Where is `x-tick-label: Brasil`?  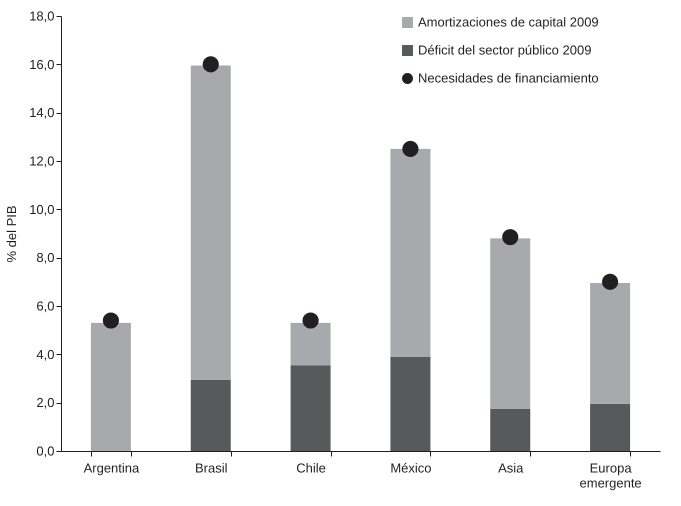 x-tick-label: Brasil is located at coordinates (211, 468).